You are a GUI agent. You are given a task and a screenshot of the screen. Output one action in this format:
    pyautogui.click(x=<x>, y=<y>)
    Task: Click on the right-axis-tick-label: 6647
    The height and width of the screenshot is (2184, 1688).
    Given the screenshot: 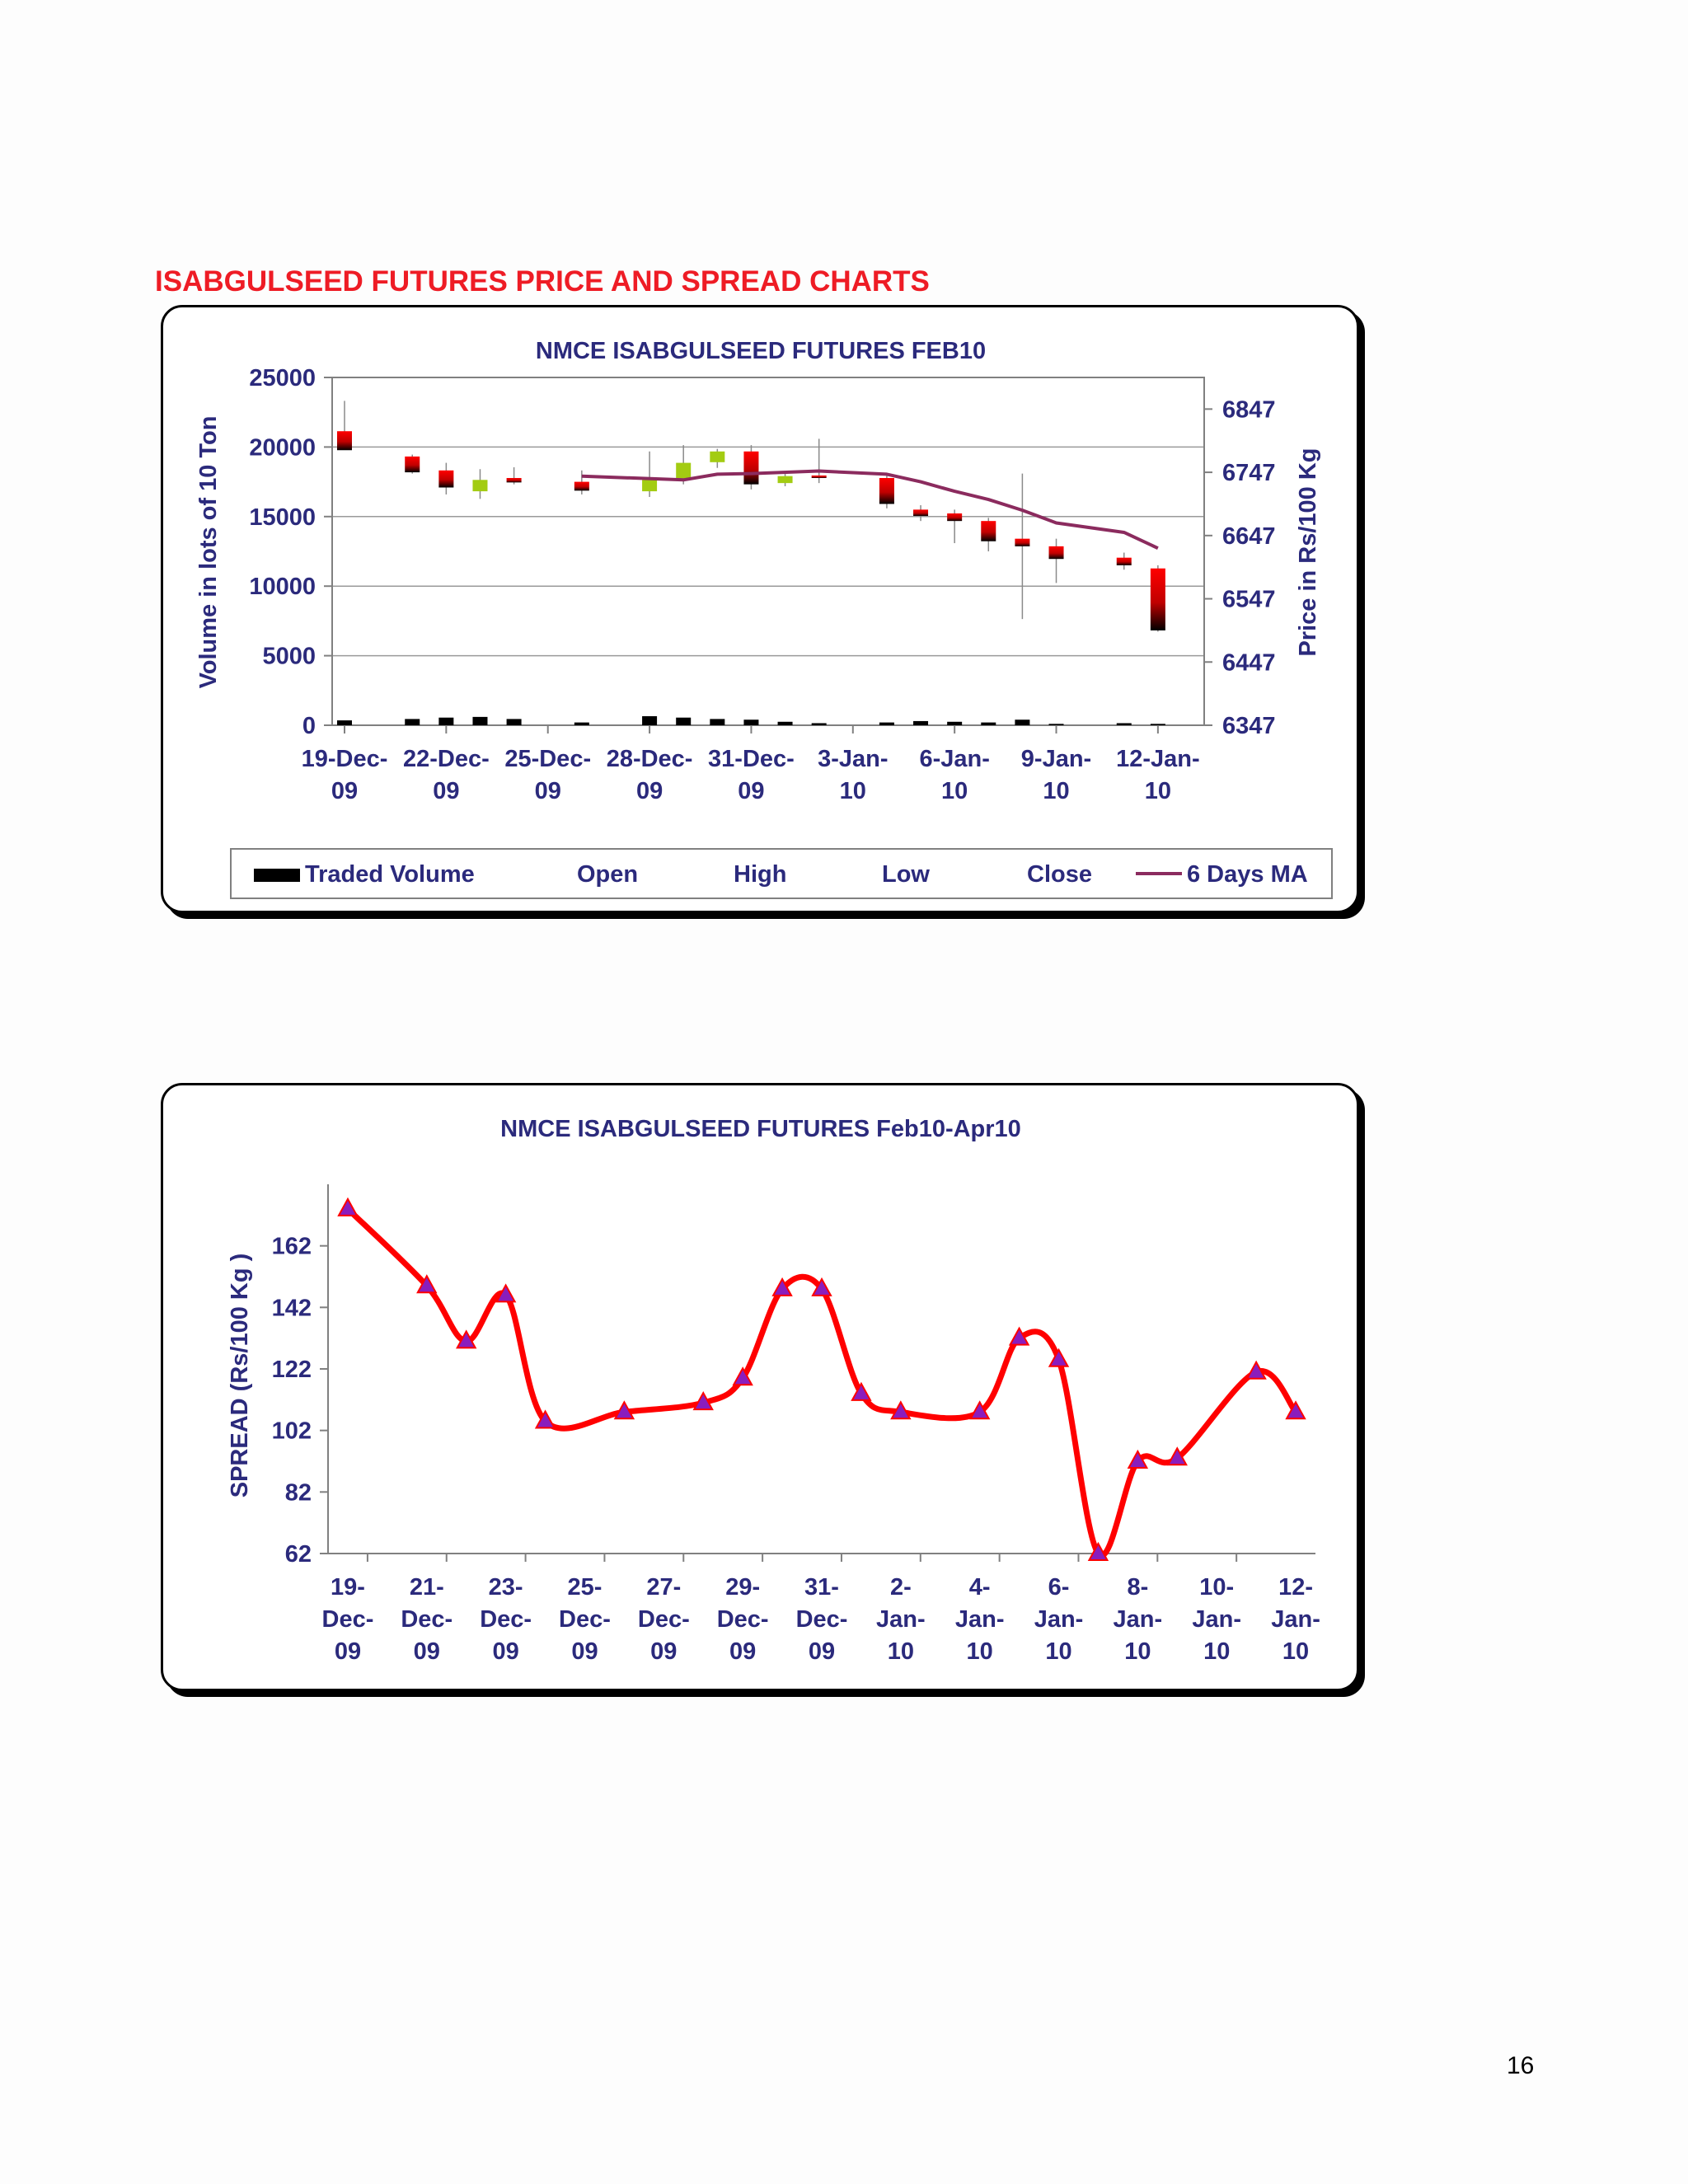 What is the action you would take?
    pyautogui.click(x=1249, y=536)
    